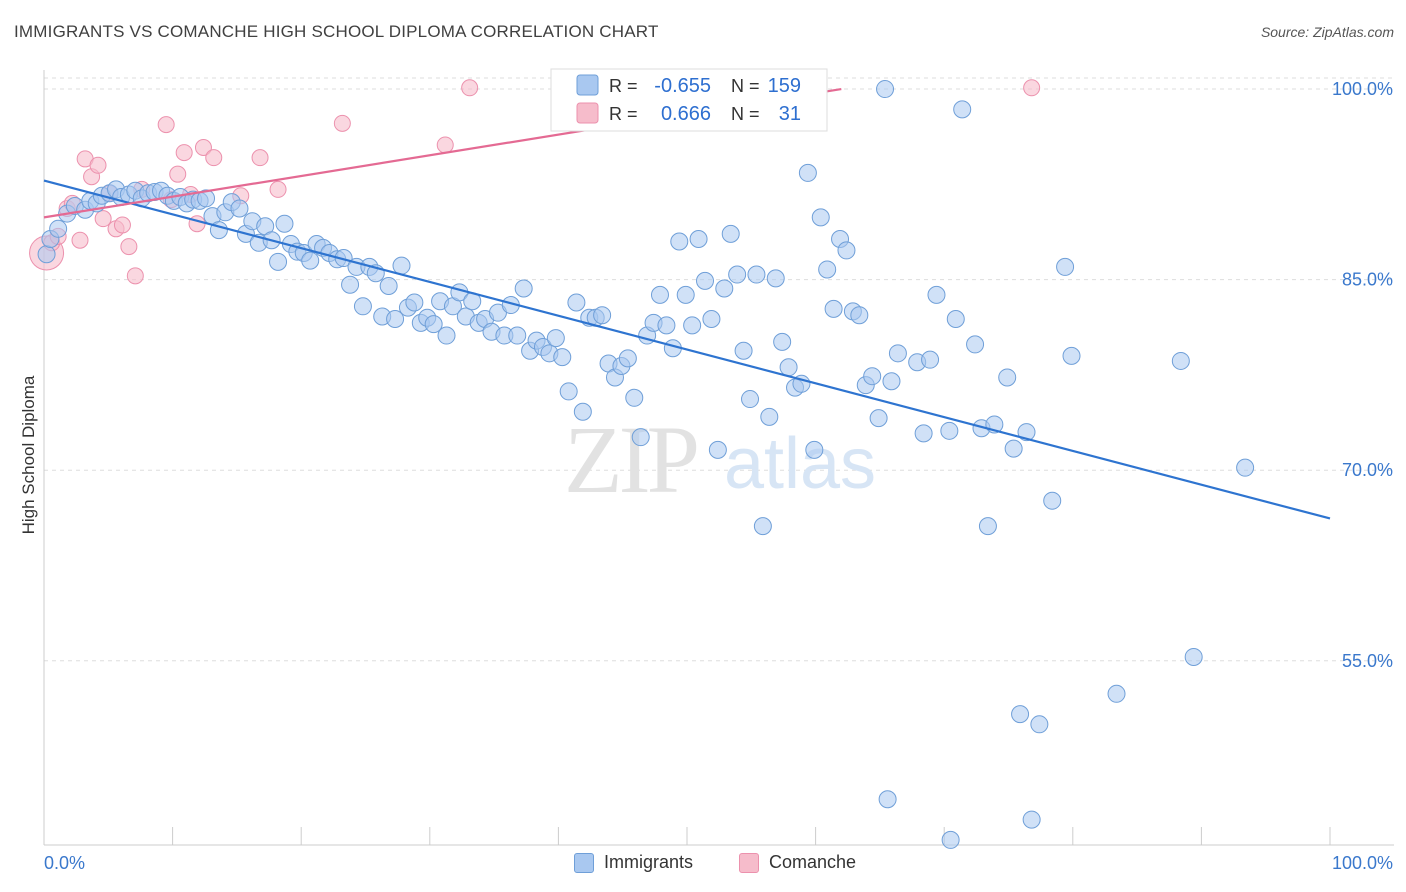 This screenshot has height=892, width=1406. Describe the element at coordinates (1327, 32) in the screenshot. I see `source-label: Source: ZipAtlas.com` at that location.